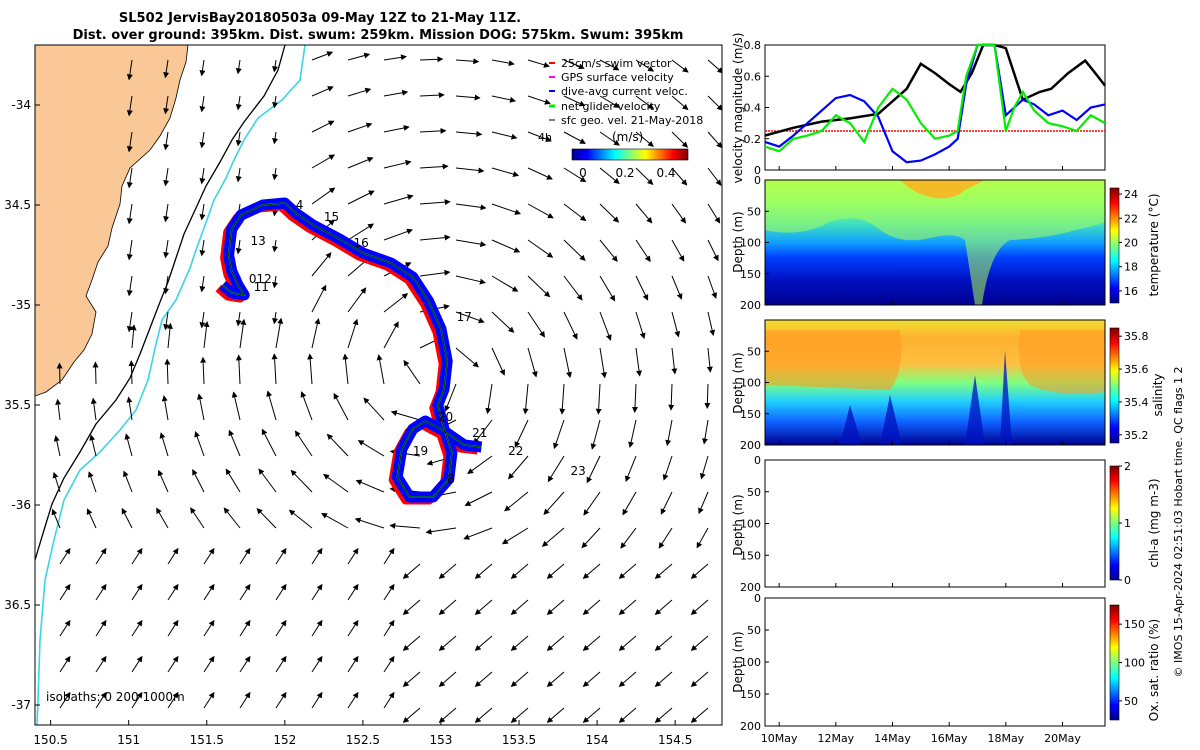 The width and height of the screenshot is (1200, 750). What do you see at coordinates (632, 120) in the screenshot?
I see `legend-label-geo: sfc geo. vel. 21-May-2018` at bounding box center [632, 120].